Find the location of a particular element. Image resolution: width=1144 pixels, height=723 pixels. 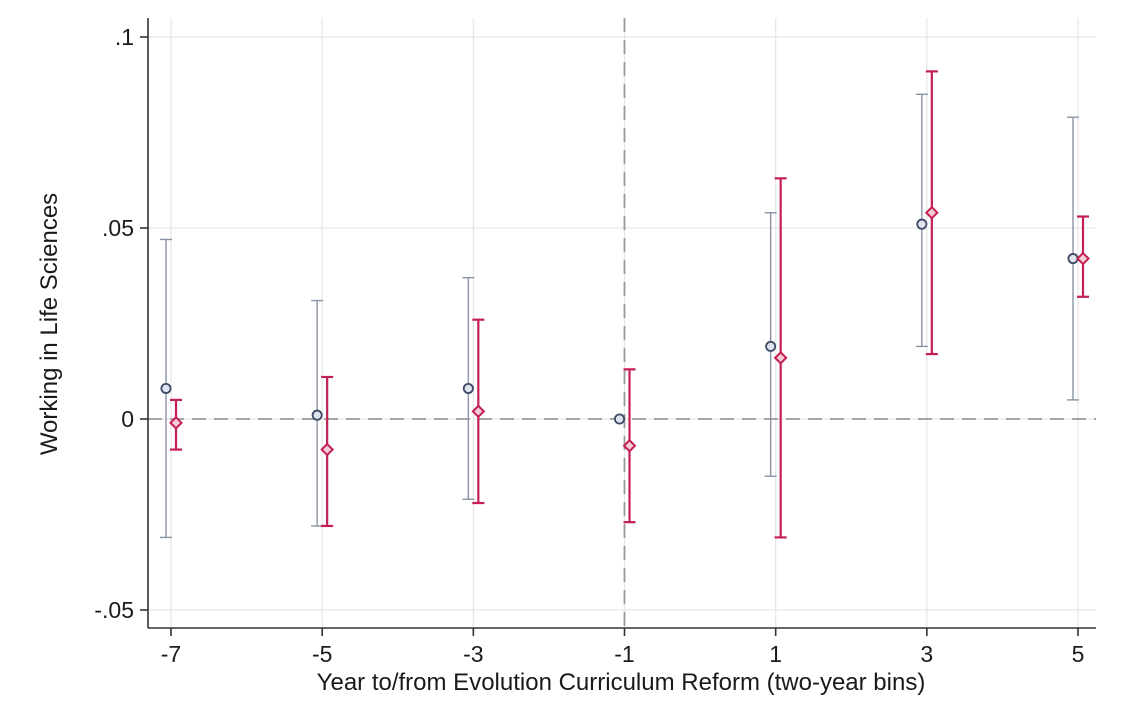

y-tick-label: 0 is located at coordinates (127, 419).